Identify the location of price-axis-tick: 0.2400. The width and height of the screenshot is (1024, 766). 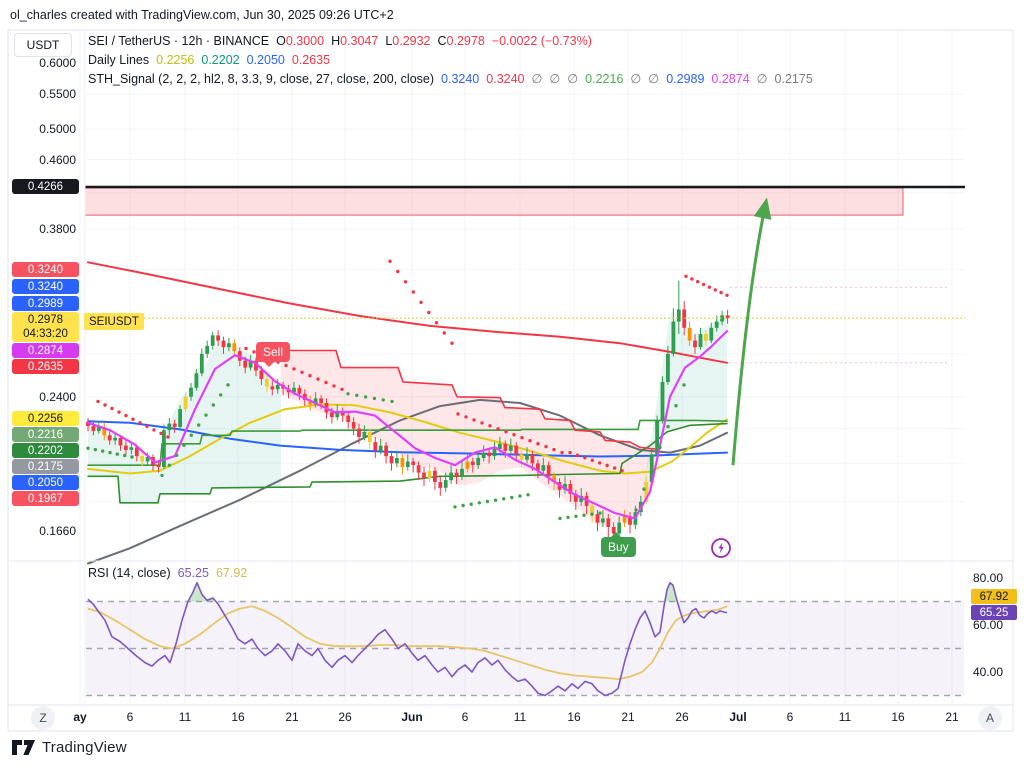
(57, 396).